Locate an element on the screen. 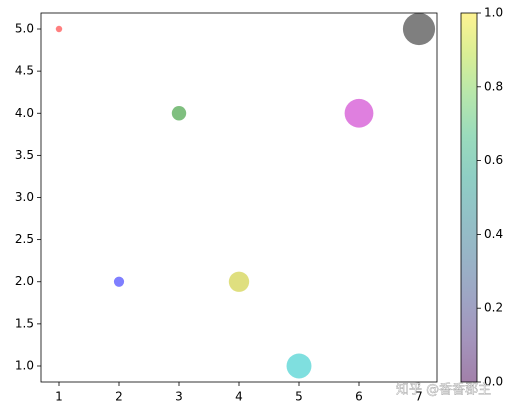  x-tick-label: 2 is located at coordinates (119, 397).